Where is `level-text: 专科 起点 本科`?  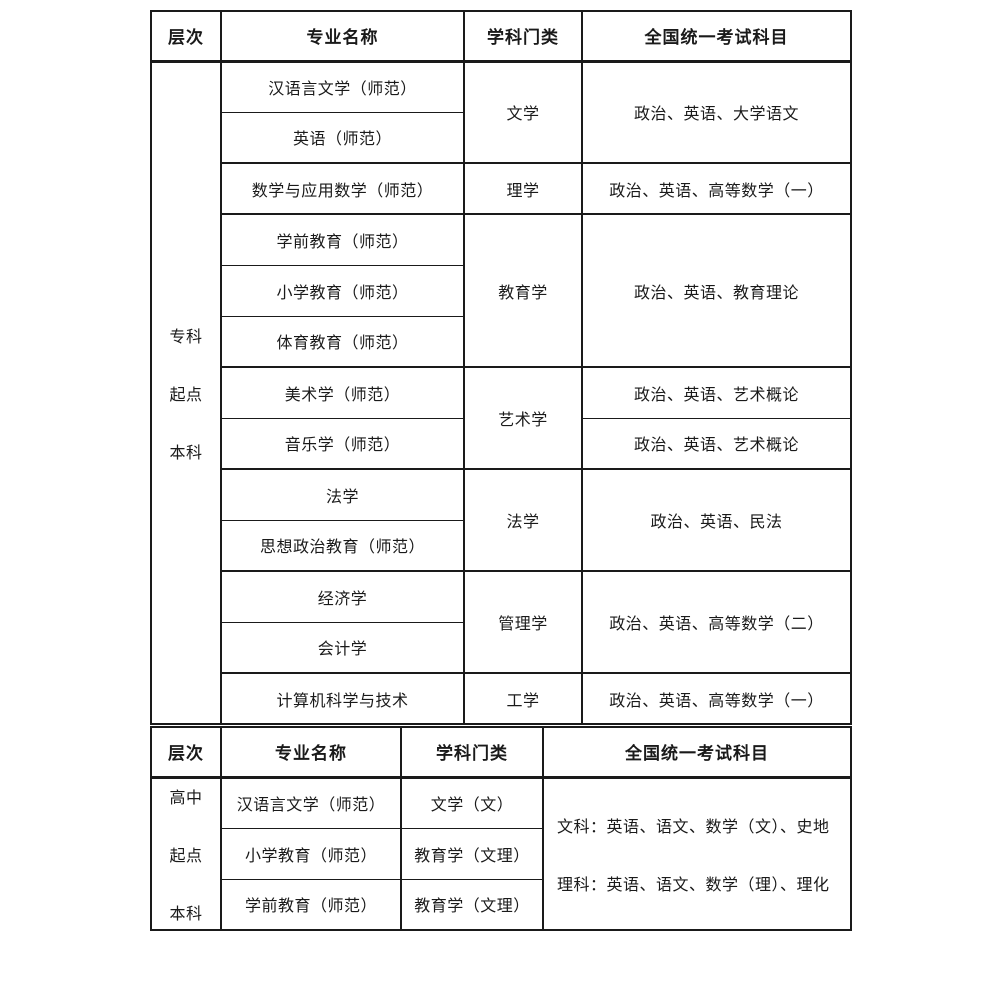
level-text: 专科 起点 本科 is located at coordinates (186, 393).